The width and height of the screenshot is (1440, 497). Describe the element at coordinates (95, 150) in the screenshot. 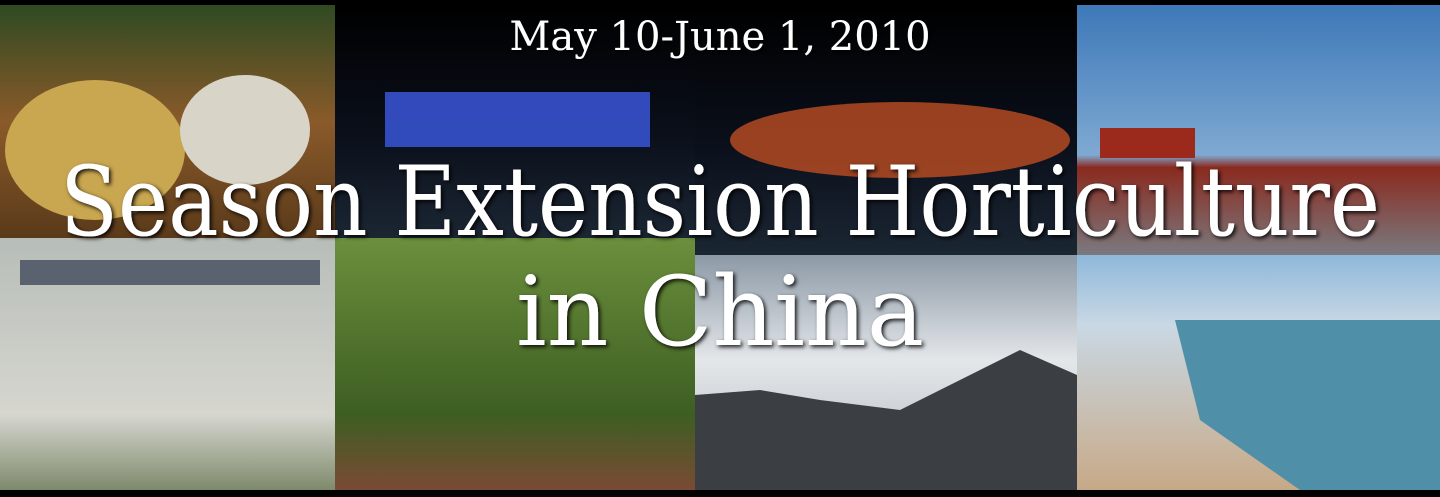

I see `rooster` at that location.